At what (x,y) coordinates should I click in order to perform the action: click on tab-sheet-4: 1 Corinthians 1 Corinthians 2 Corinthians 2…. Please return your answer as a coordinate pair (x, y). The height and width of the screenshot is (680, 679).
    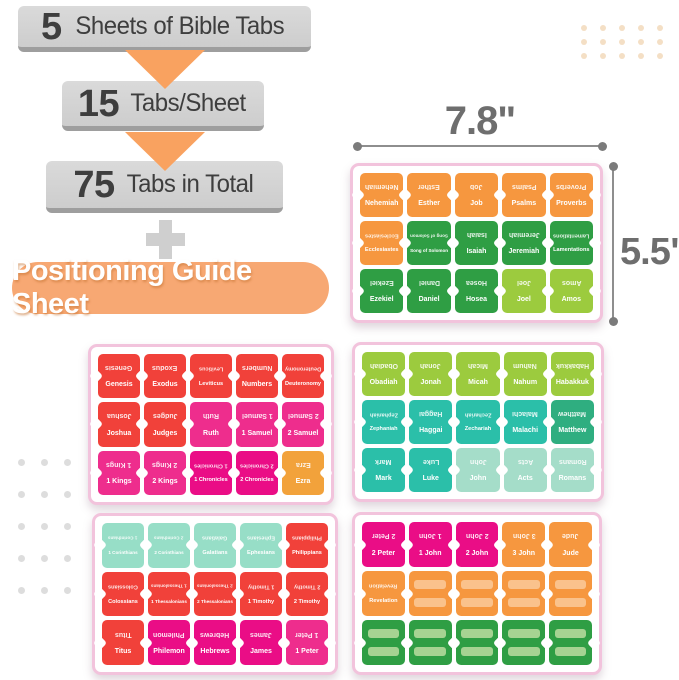
    Looking at the image, I should click on (215, 594).